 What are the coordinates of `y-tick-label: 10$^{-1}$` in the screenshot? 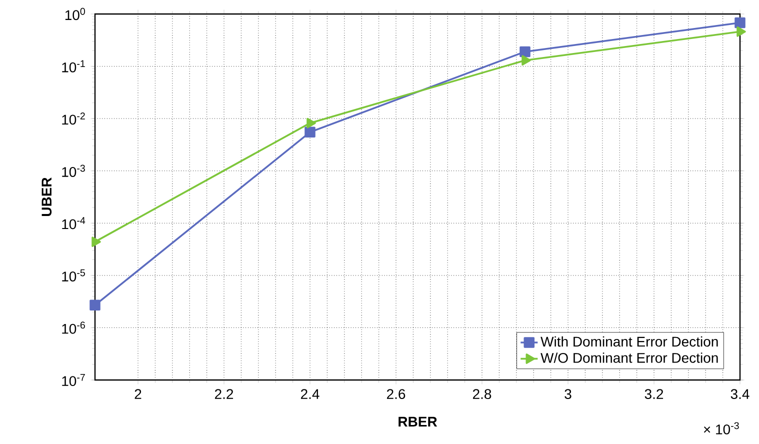 It's located at (73, 66).